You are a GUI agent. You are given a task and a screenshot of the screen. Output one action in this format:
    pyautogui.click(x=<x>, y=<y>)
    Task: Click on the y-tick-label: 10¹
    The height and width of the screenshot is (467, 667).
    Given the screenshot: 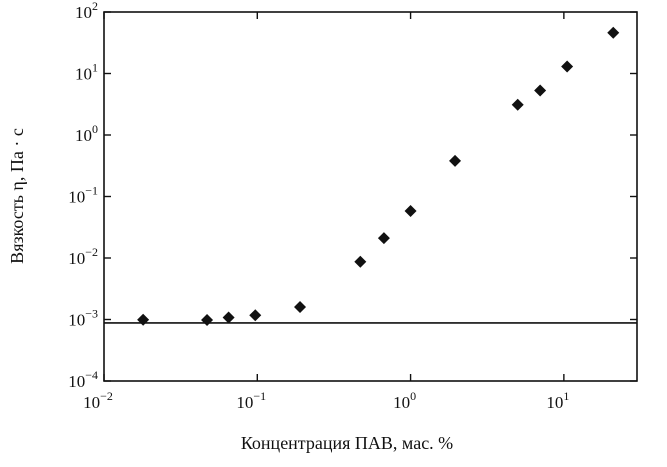 What is the action you would take?
    pyautogui.click(x=86, y=72)
    